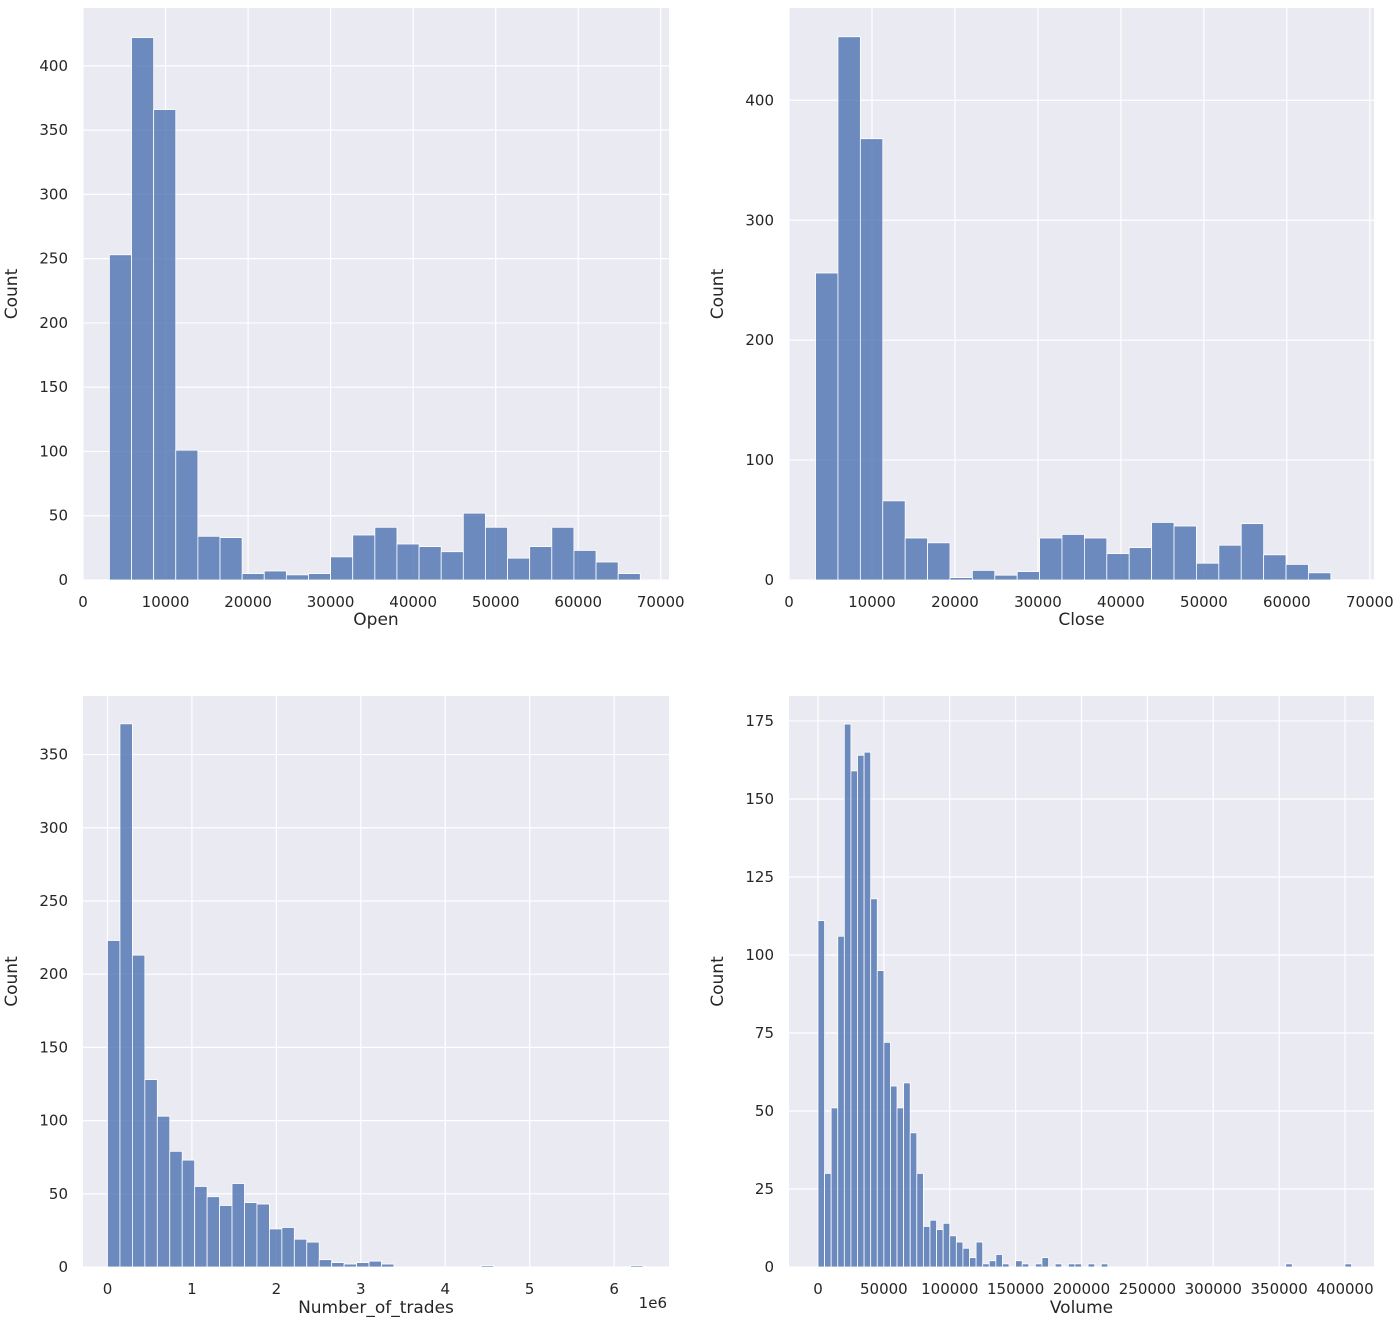 This screenshot has height=1327, width=1400. What do you see at coordinates (1370, 602) in the screenshot?
I see `x-tick-label: 70000` at bounding box center [1370, 602].